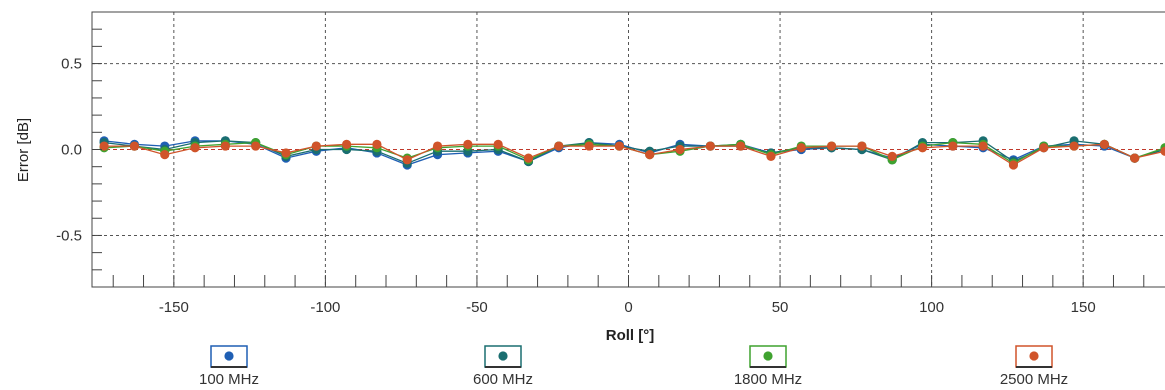  What do you see at coordinates (1034, 366) in the screenshot?
I see `legend-item: 2500 MHz` at bounding box center [1034, 366].